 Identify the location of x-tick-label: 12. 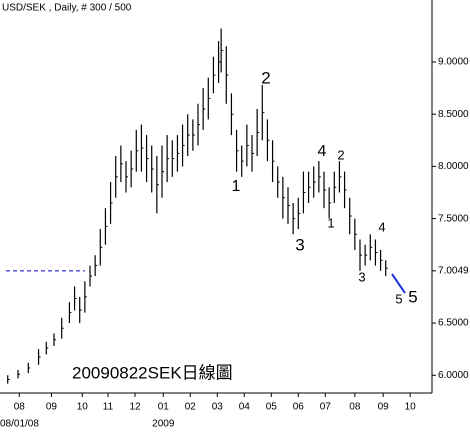
(135, 407).